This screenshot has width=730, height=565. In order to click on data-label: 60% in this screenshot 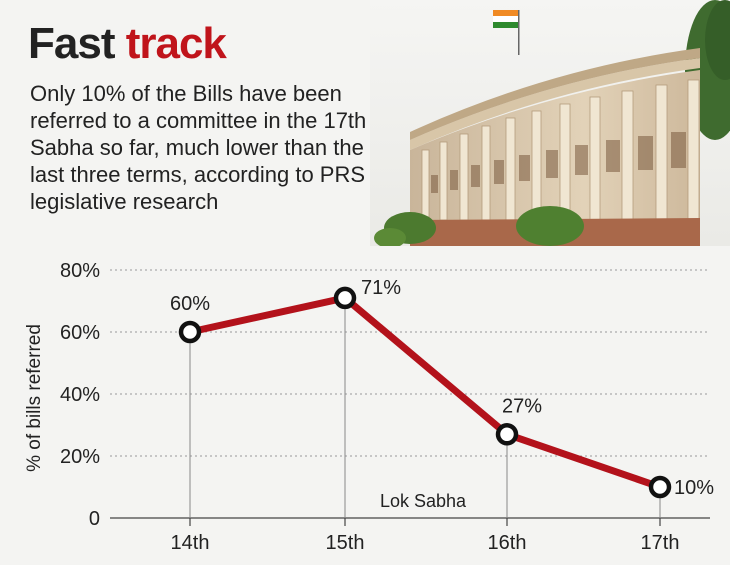, I will do `click(190, 304)`.